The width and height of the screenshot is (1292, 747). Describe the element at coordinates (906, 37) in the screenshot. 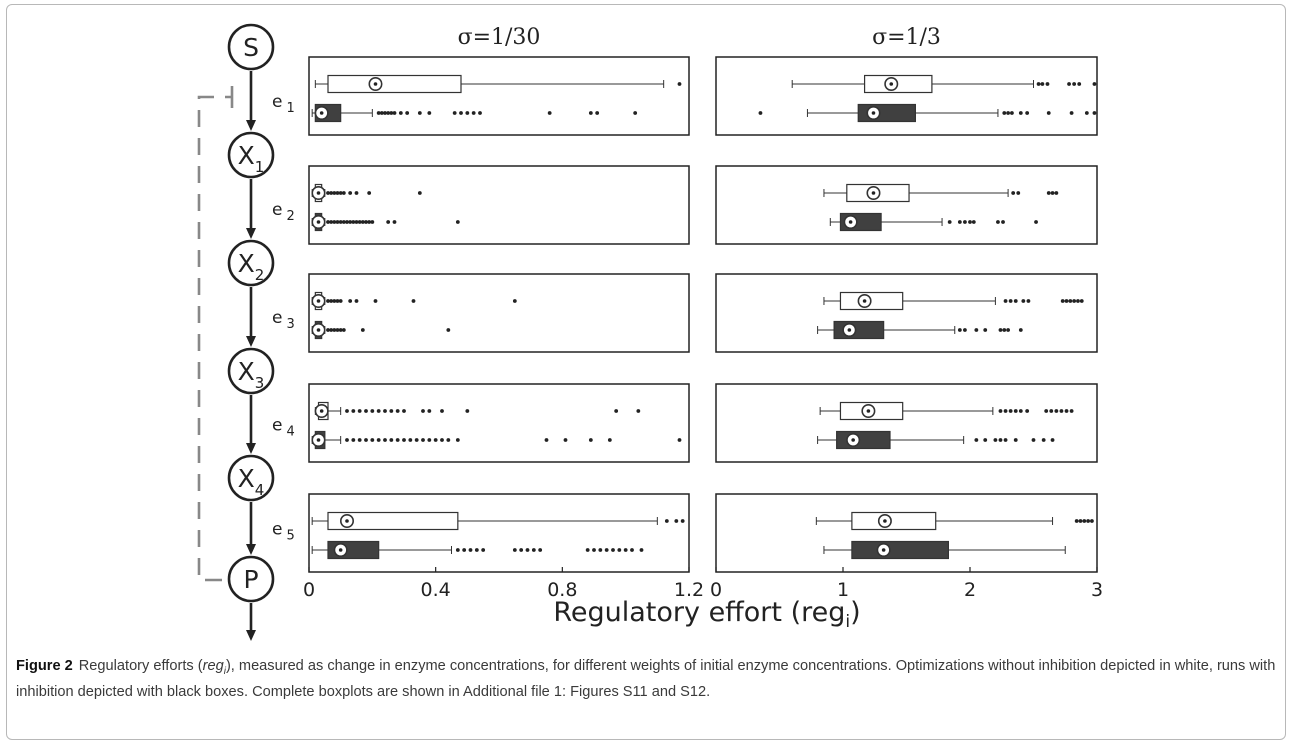

I see `column-title-1: σ=1/3` at that location.